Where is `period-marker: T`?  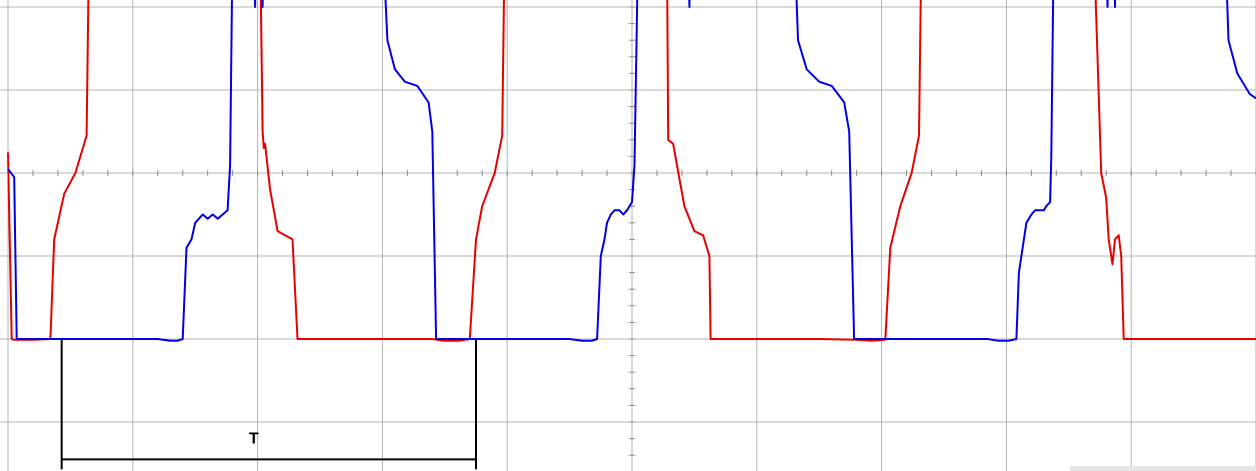
period-marker: T is located at coordinates (268, 404).